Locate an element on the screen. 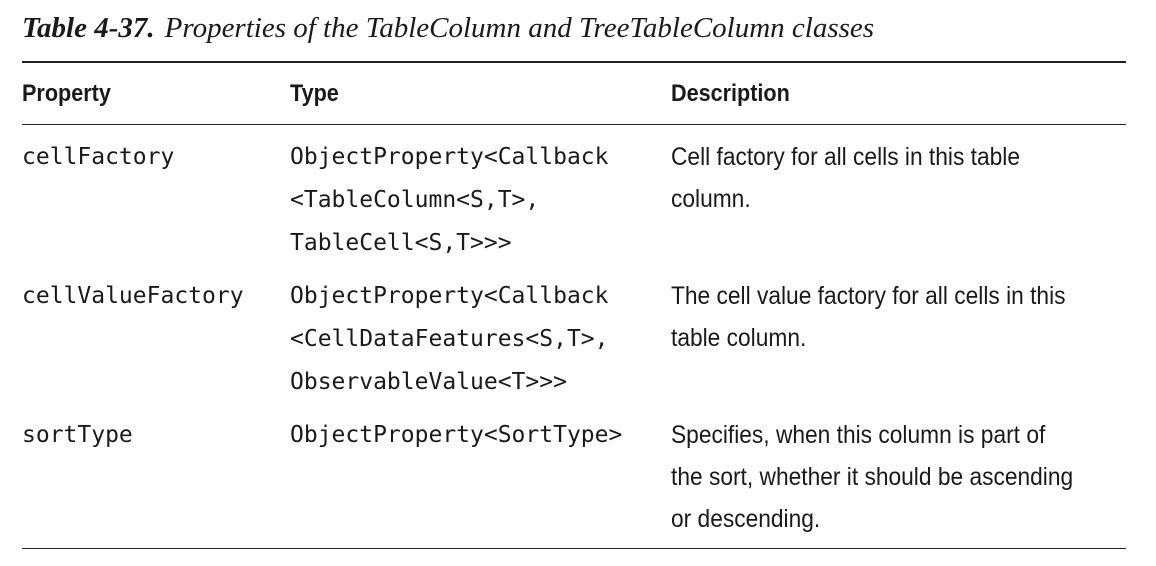 Image resolution: width=1156 pixels, height=566 pixels. type-line: TableCell<S,T>>> is located at coordinates (401, 243).